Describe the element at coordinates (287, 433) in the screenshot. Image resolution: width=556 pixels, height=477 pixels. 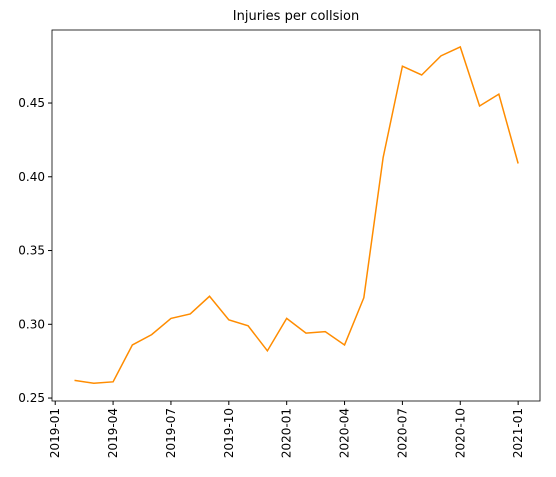
I see `x-tick-label: 2020-01` at that location.